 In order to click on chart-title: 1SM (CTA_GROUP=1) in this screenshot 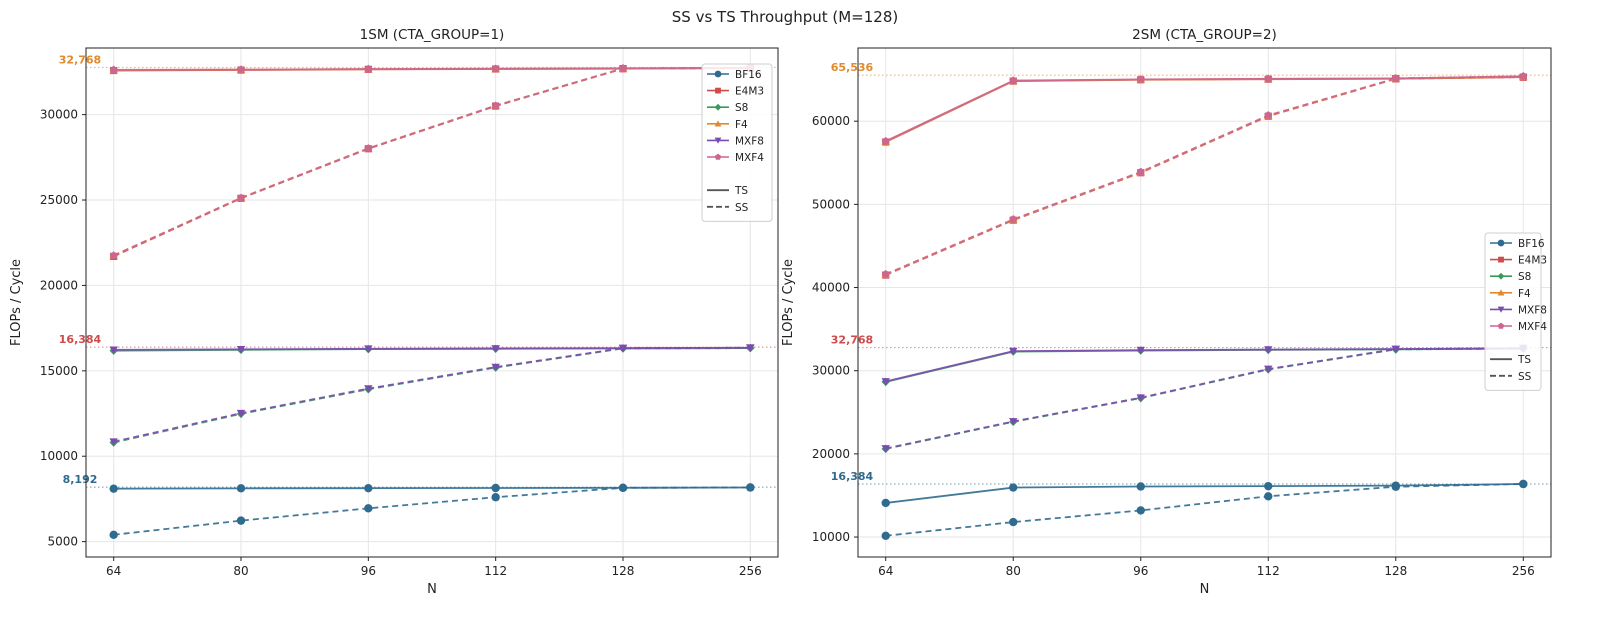, I will do `click(432, 35)`.